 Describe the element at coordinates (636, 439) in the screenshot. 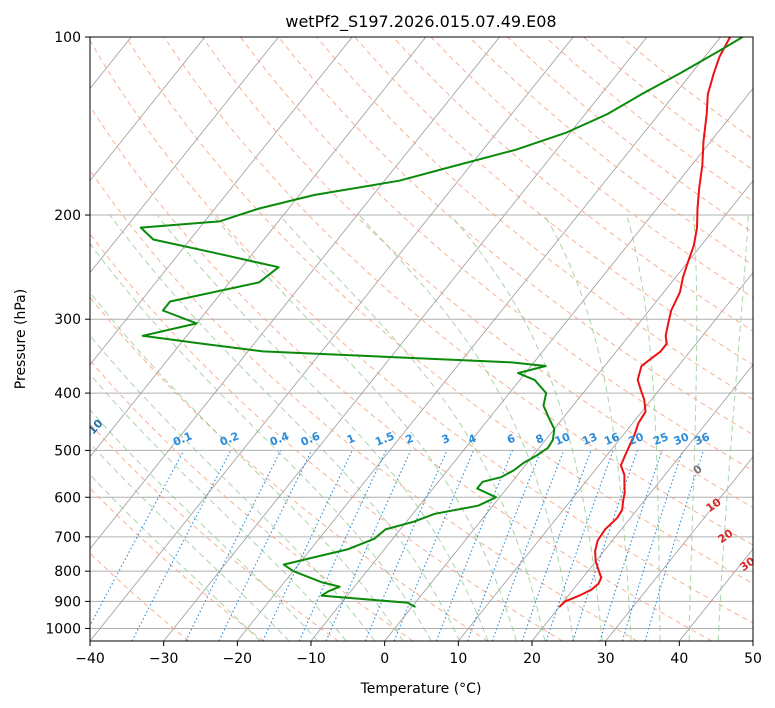

I see `mixing-ratio-label: 20` at that location.